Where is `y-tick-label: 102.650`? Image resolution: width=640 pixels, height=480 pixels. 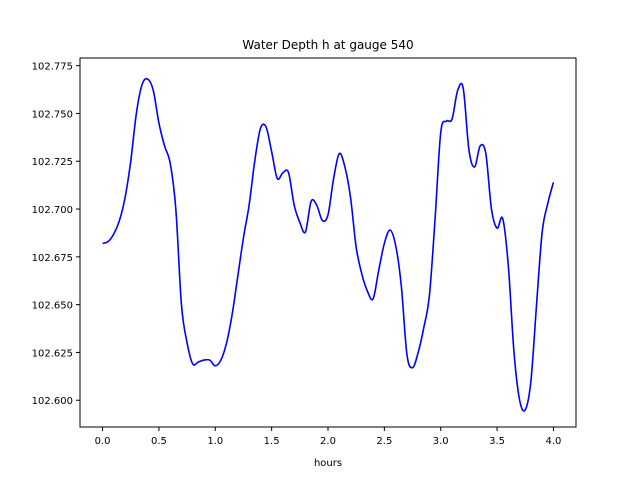 y-tick-label: 102.650 is located at coordinates (52, 306).